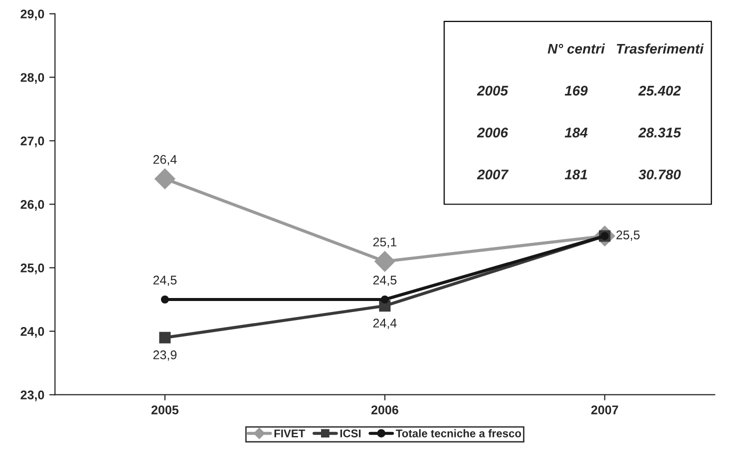 This screenshot has width=733, height=459. I want to click on y-tick-label: 23,0, so click(32, 396).